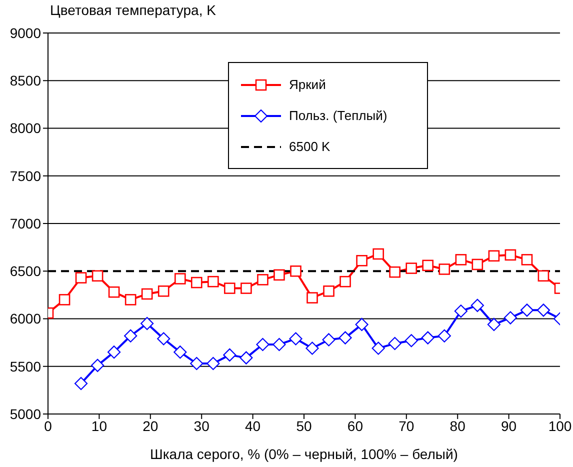 The image size is (573, 467). I want to click on x-tick-label: 20, so click(150, 426).